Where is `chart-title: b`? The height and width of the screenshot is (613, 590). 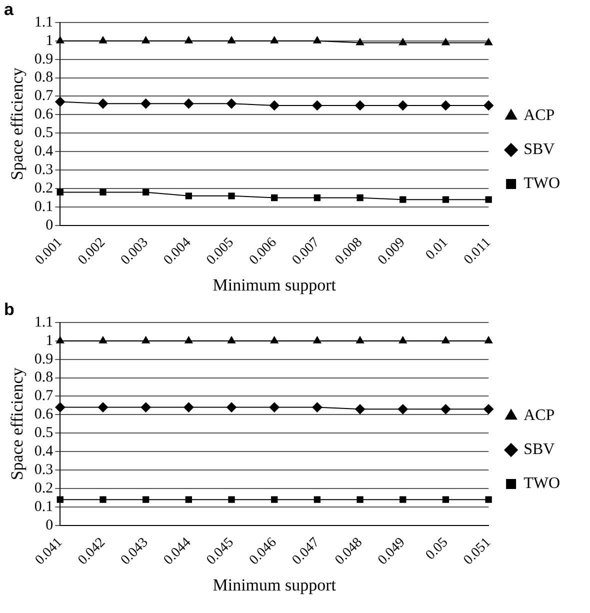
chart-title: b is located at coordinates (9, 309).